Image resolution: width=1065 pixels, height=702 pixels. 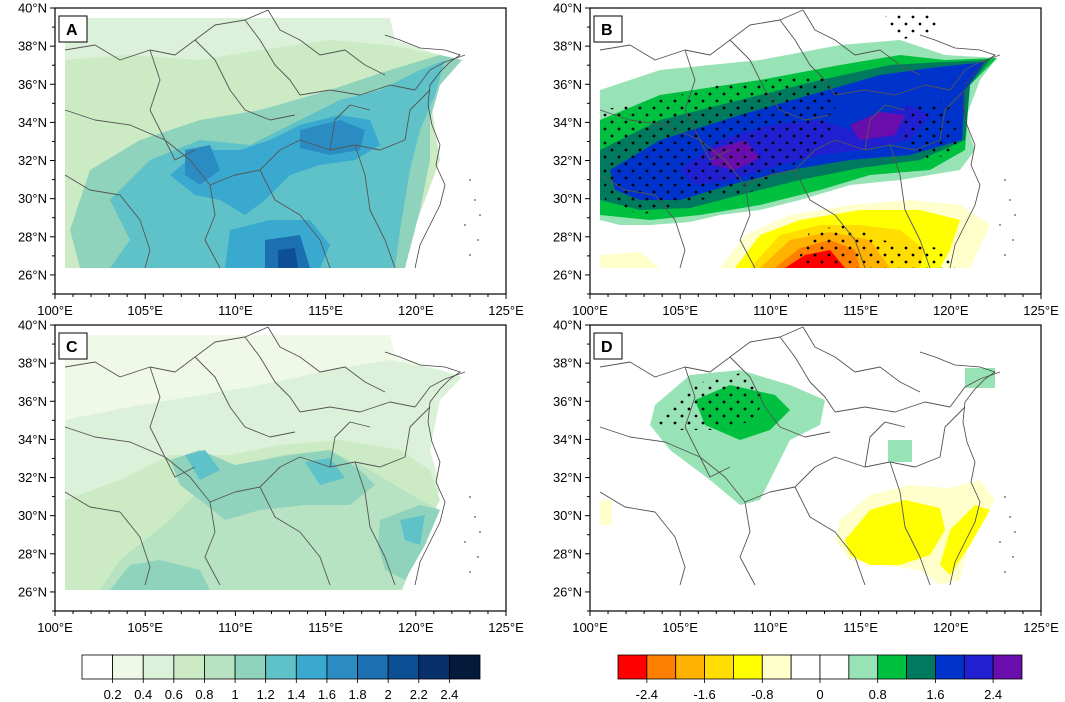 What do you see at coordinates (1041, 627) in the screenshot?
I see `lon-tick-label: 125°E` at bounding box center [1041, 627].